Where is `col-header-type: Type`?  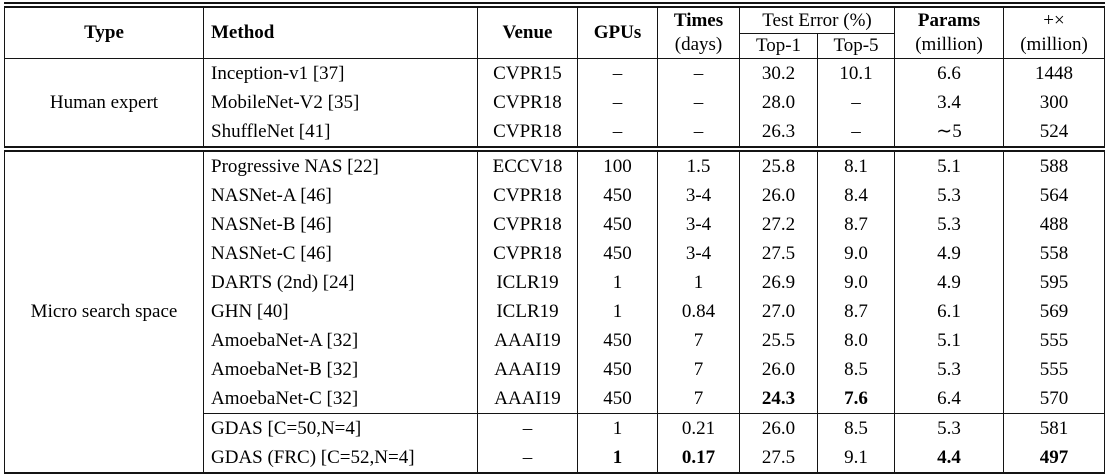
col-header-type: Type is located at coordinates (104, 32).